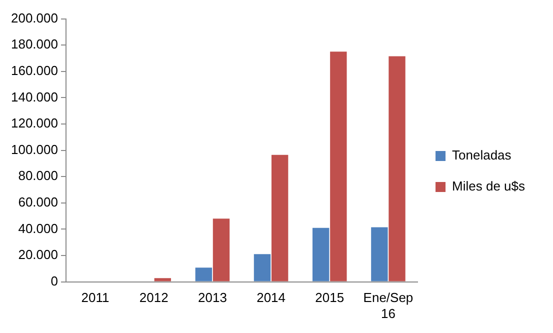 This screenshot has width=553, height=333. I want to click on x-tick-label: 2013, so click(212, 298).